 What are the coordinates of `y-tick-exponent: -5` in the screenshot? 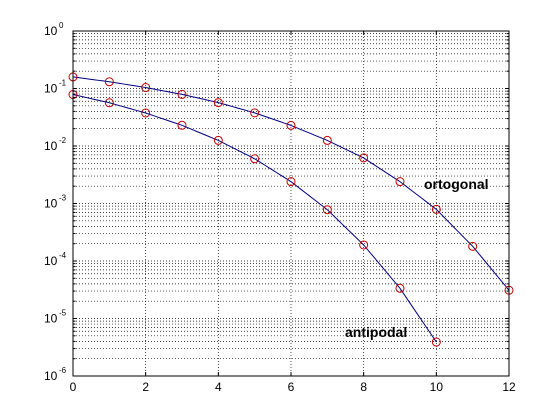 It's located at (63, 313).